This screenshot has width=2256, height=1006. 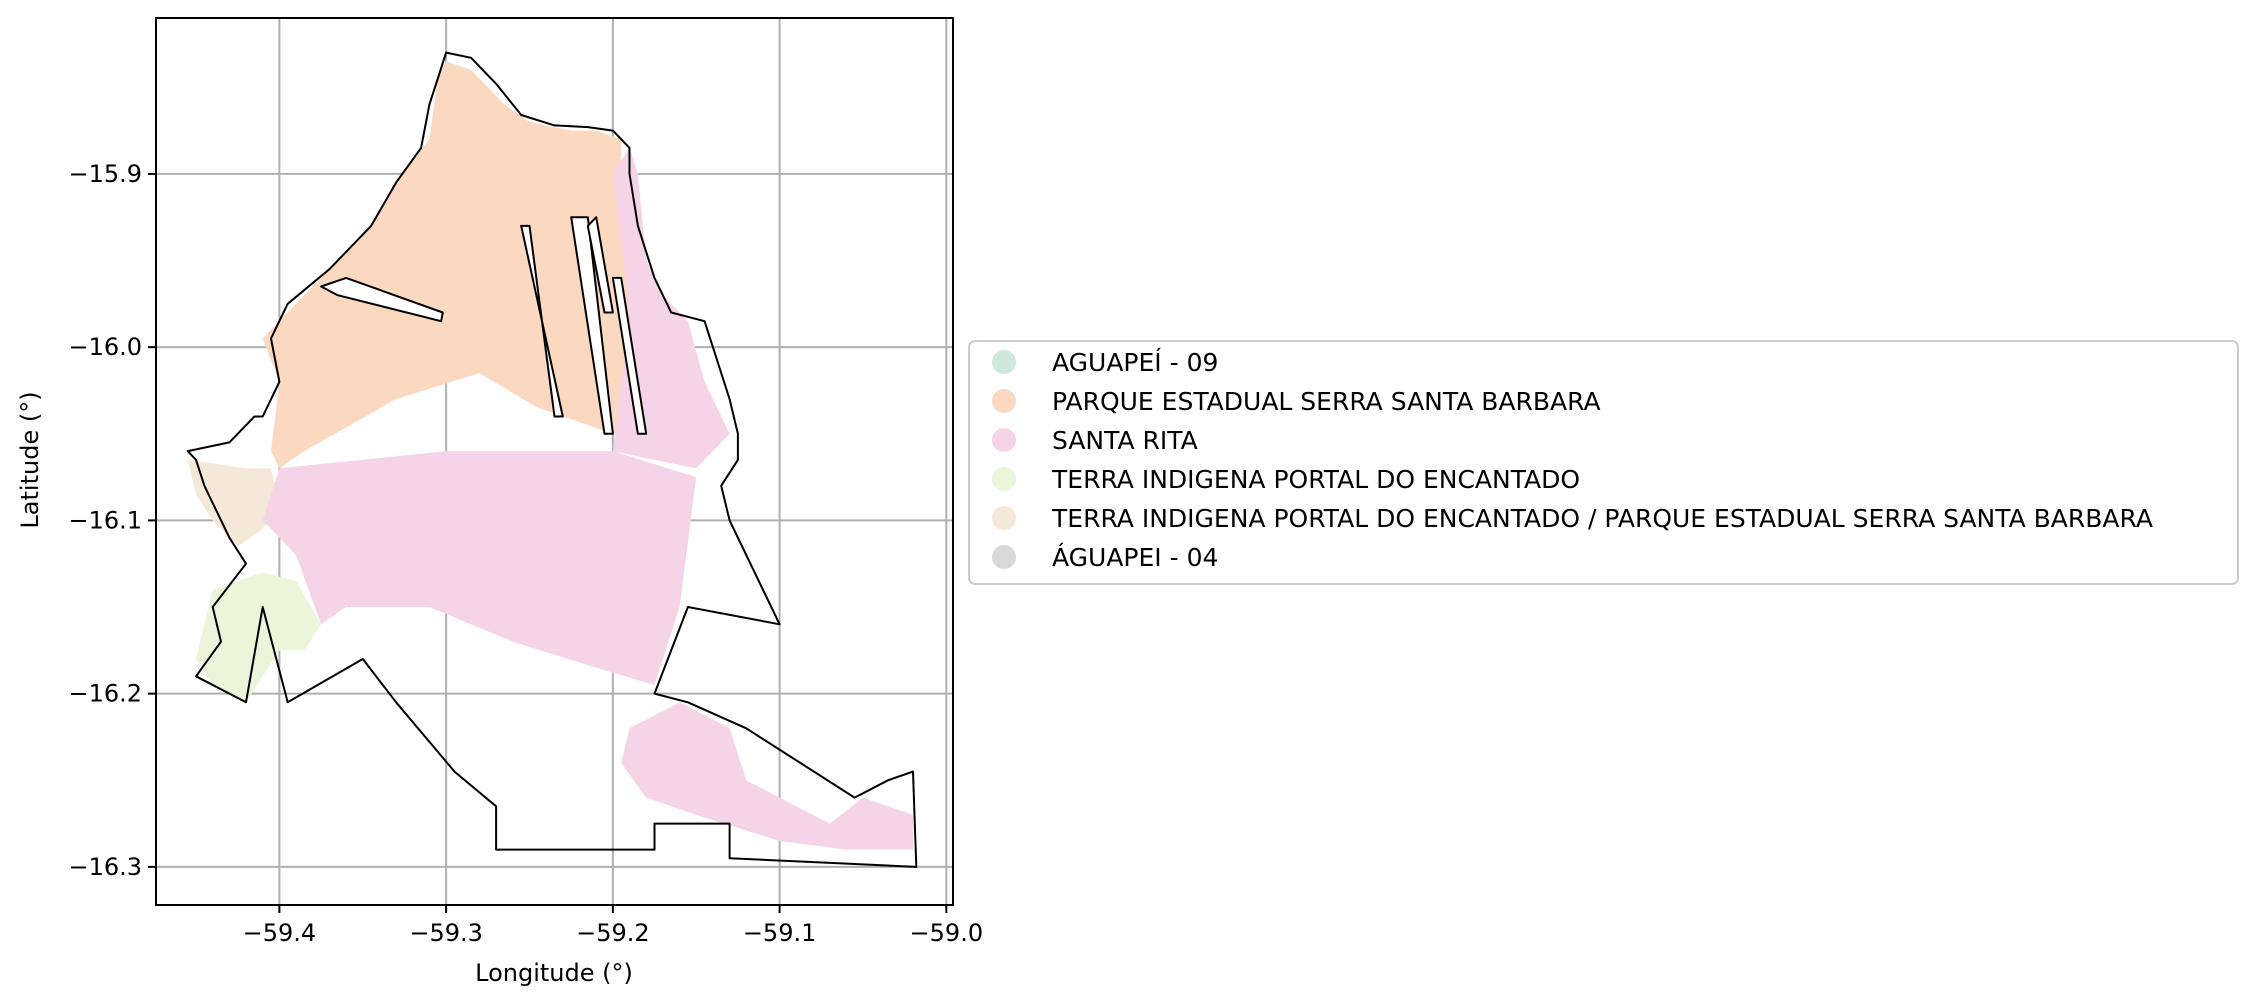 What do you see at coordinates (1135, 362) in the screenshot?
I see `legend-label-aguapei-09: AGUAPEÍ - 09` at bounding box center [1135, 362].